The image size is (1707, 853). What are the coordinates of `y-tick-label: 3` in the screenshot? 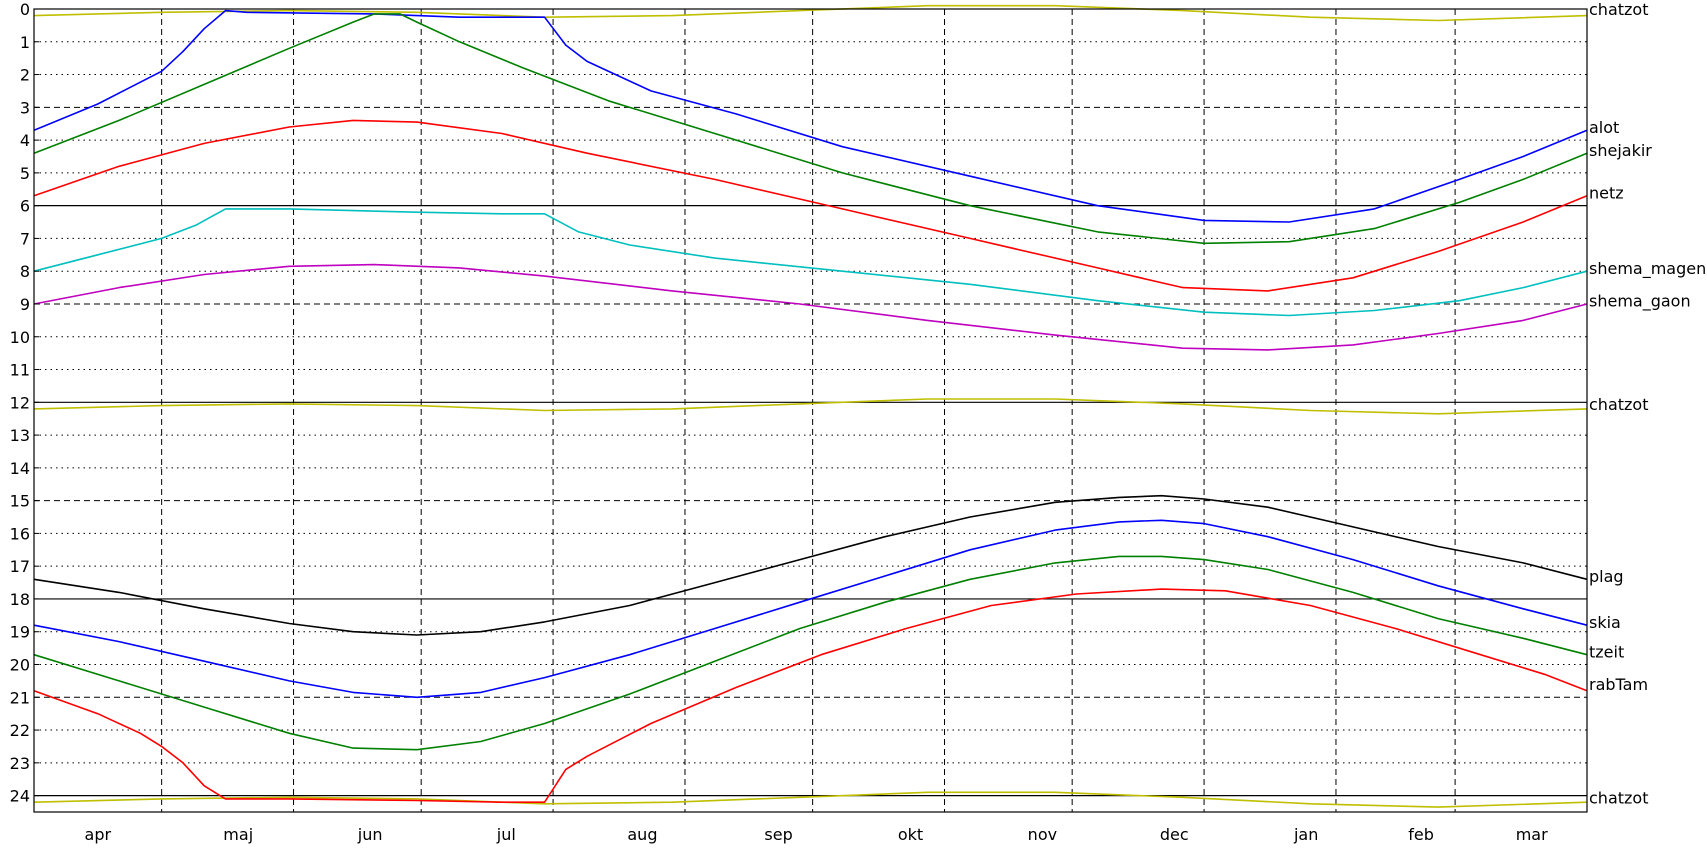 It's located at (25, 107).